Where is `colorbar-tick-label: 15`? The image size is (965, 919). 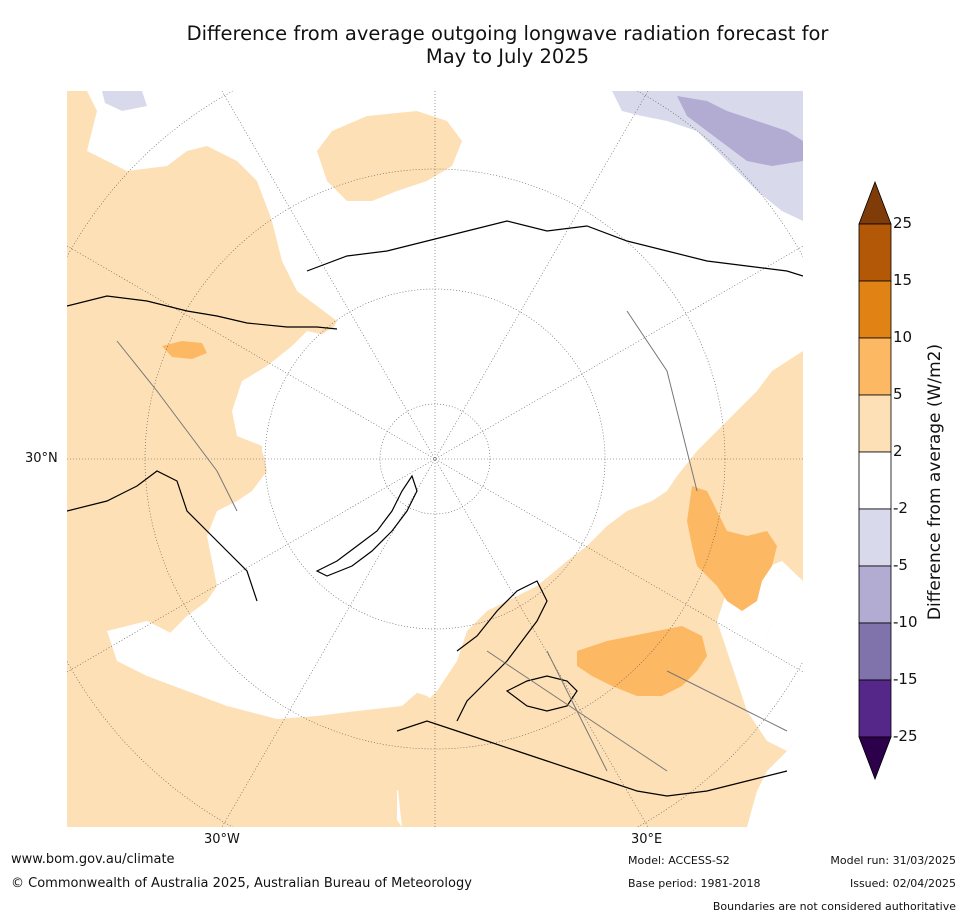
colorbar-tick-label: 15 is located at coordinates (903, 280).